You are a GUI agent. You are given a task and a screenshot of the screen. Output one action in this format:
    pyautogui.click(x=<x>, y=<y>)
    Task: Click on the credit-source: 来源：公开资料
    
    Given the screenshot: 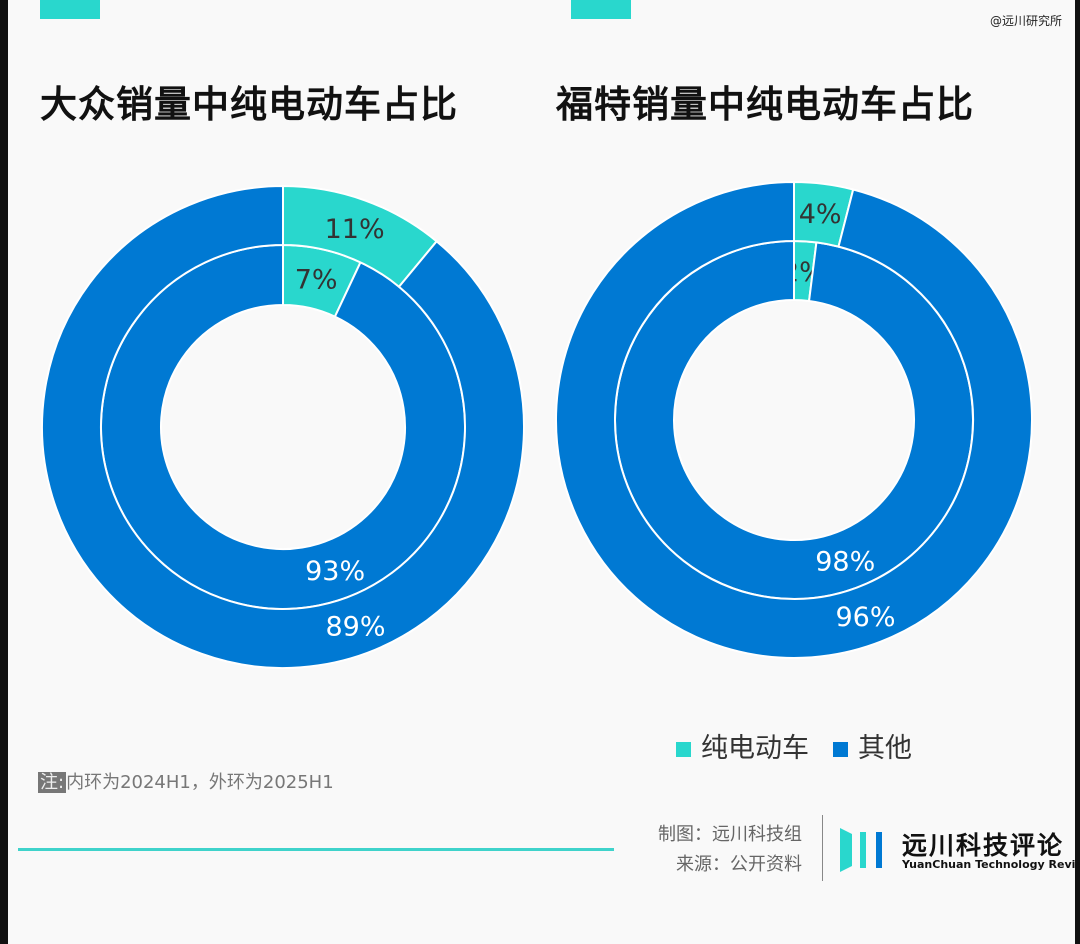 What is the action you would take?
    pyautogui.click(x=739, y=864)
    